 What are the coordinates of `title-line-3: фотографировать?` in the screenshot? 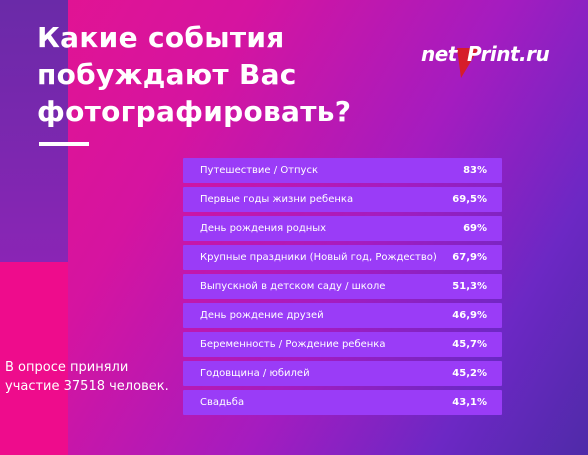 It's located at (194, 111).